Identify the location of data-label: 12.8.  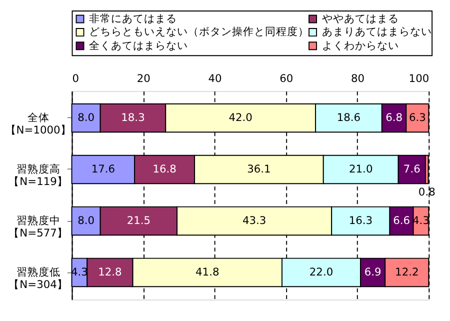
(110, 271).